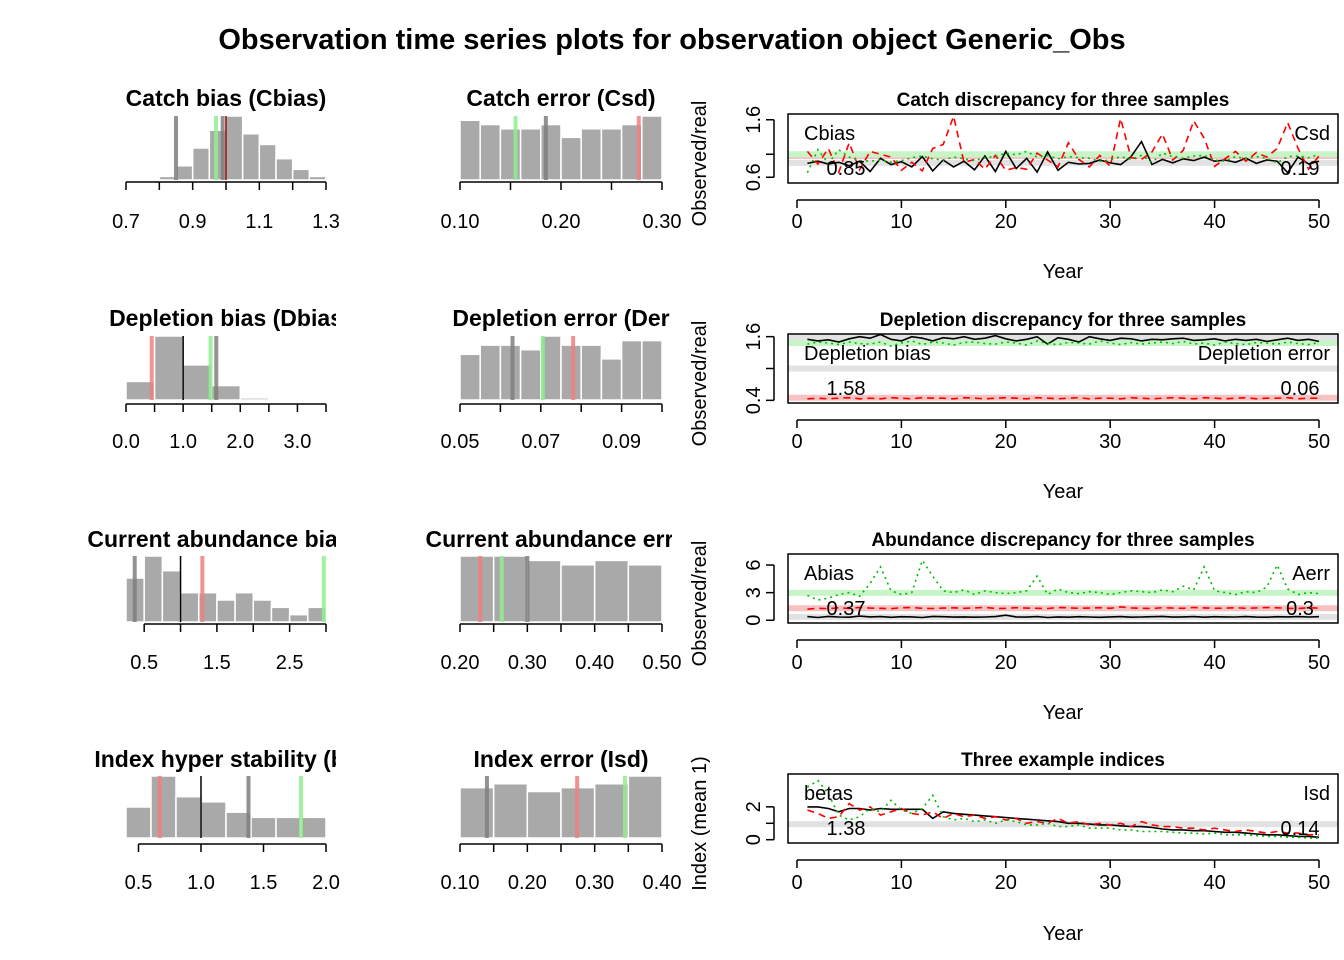 The image size is (1344, 960). Describe the element at coordinates (226, 318) in the screenshot. I see `histogram-title: Depletion bias (Dbias` at that location.